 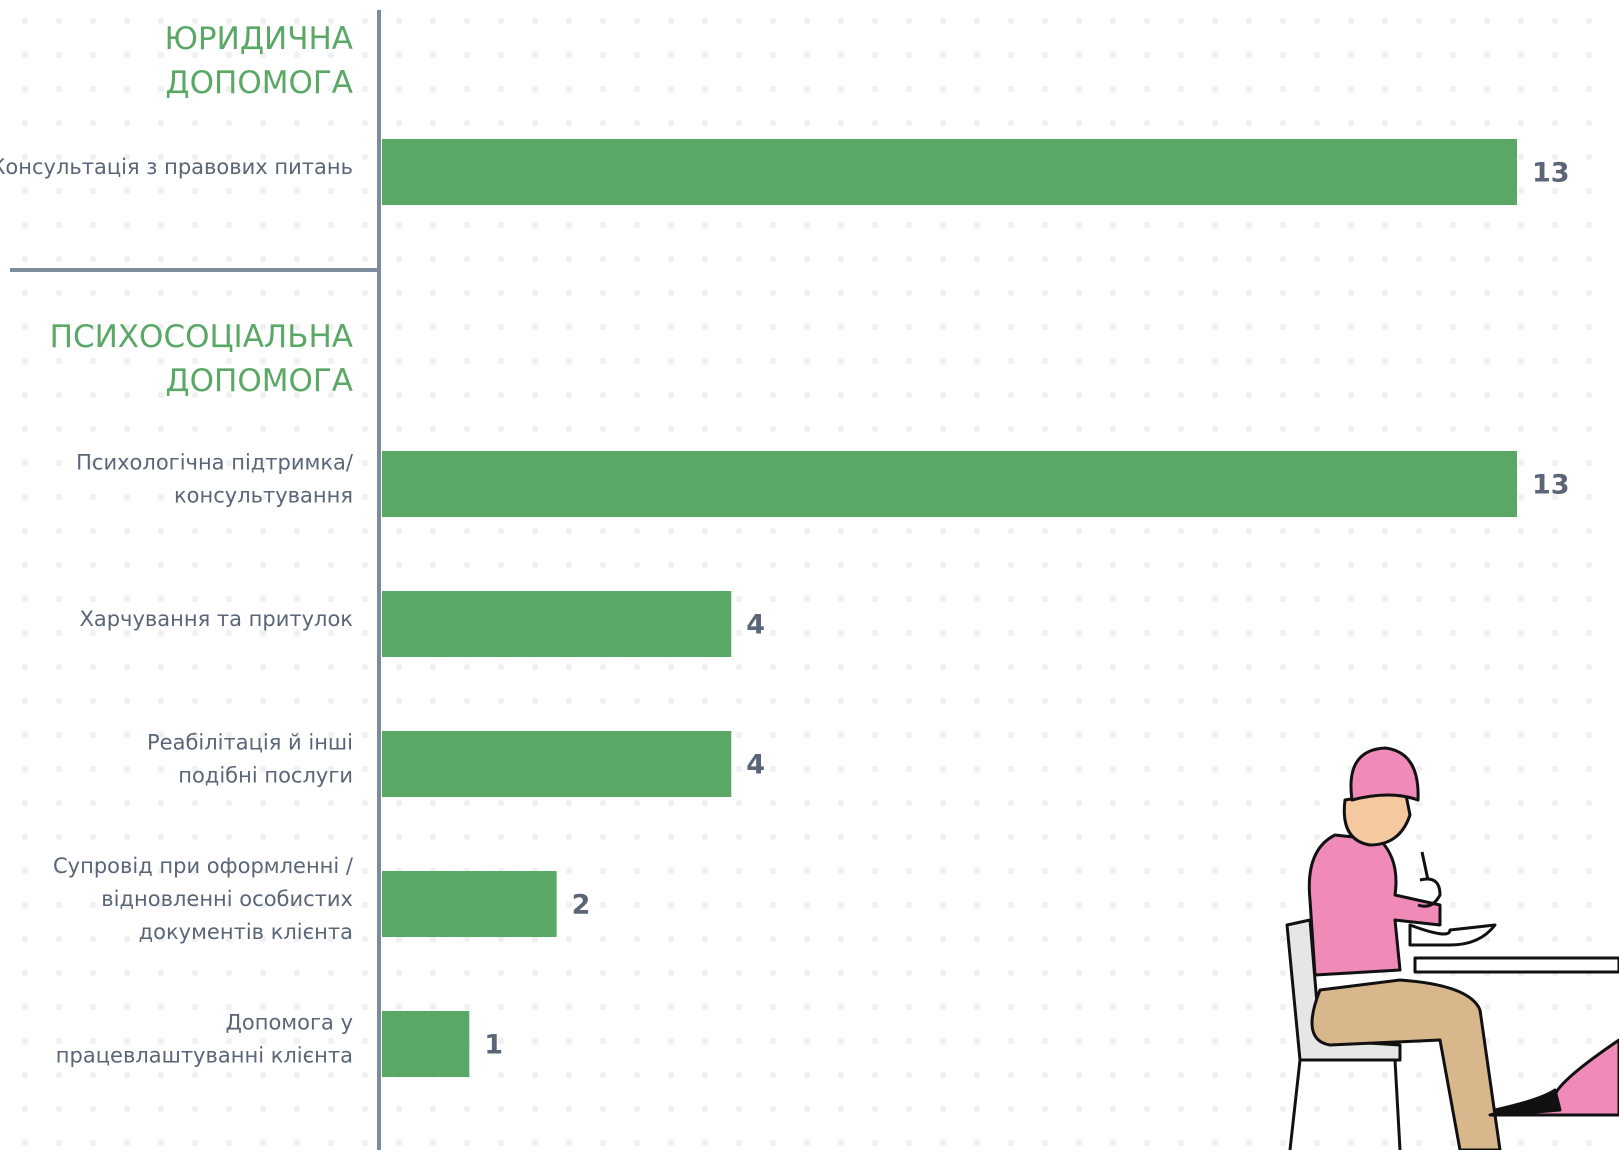 What do you see at coordinates (493, 1045) in the screenshot?
I see `value-label: 1` at bounding box center [493, 1045].